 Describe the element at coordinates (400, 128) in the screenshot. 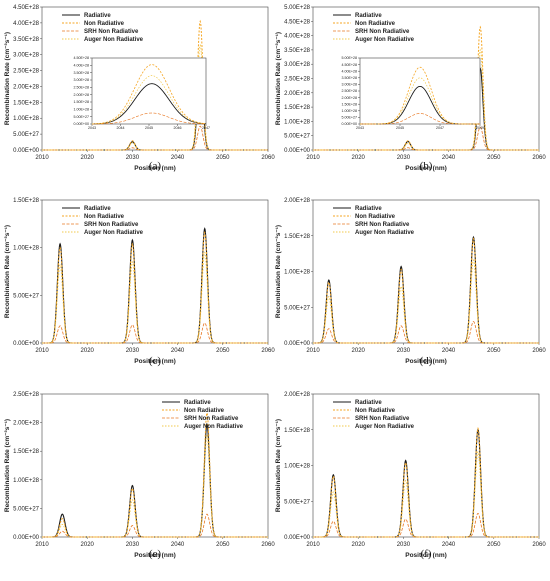

I see `x-tick-label: 2045` at that location.